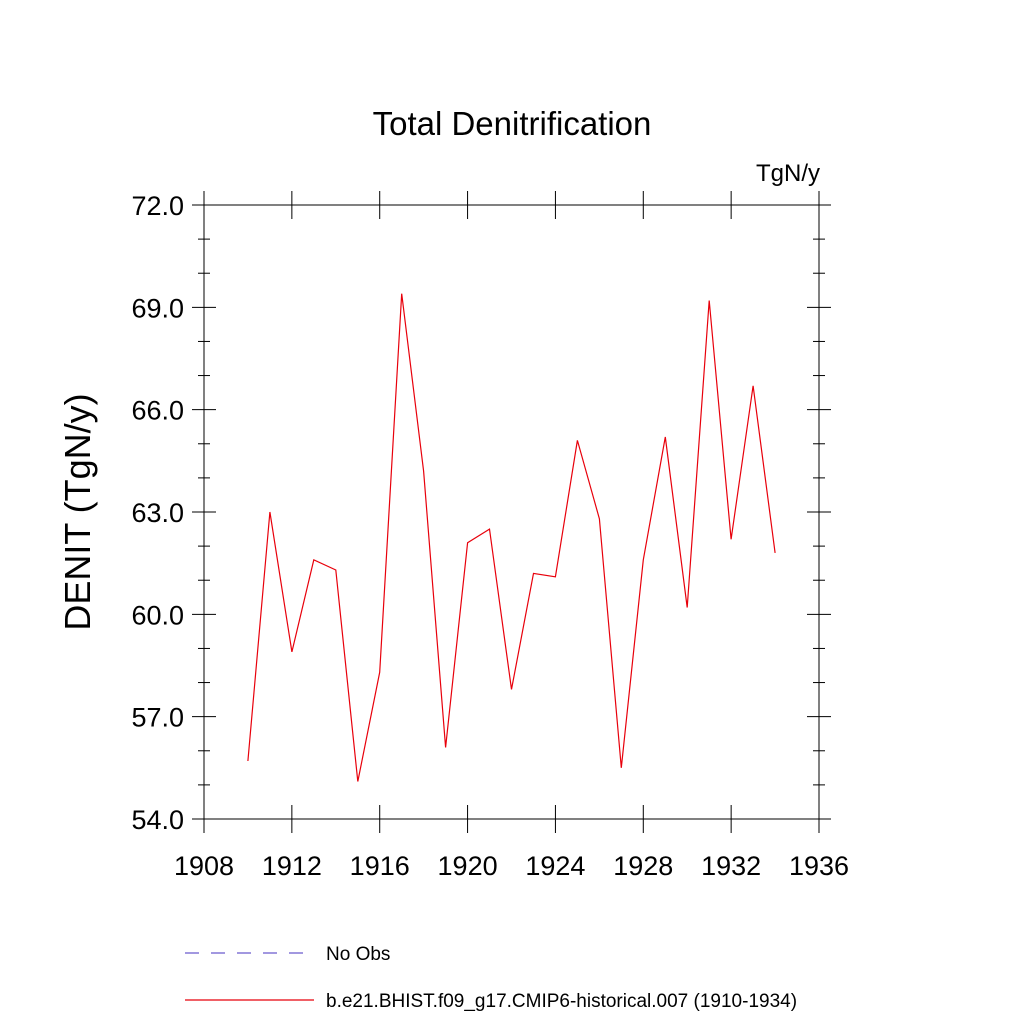 The width and height of the screenshot is (1024, 1024). I want to click on x-tick-label: 1908, so click(204, 866).